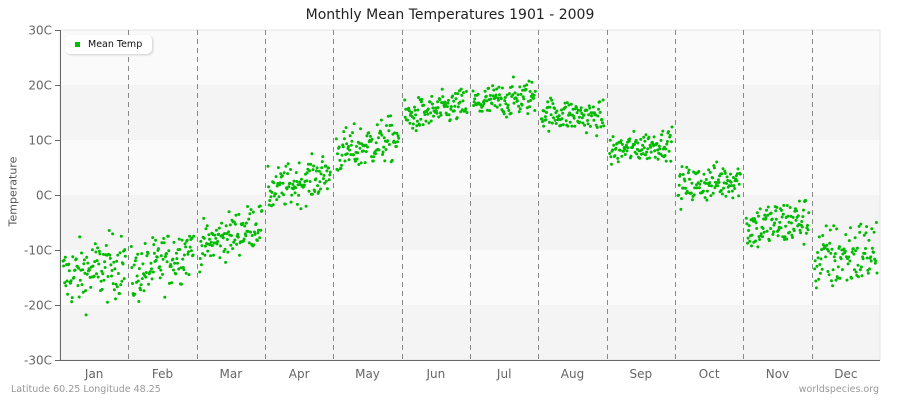 The height and width of the screenshot is (400, 900). What do you see at coordinates (838, 389) in the screenshot?
I see `source-link: worldspecies.org` at bounding box center [838, 389].